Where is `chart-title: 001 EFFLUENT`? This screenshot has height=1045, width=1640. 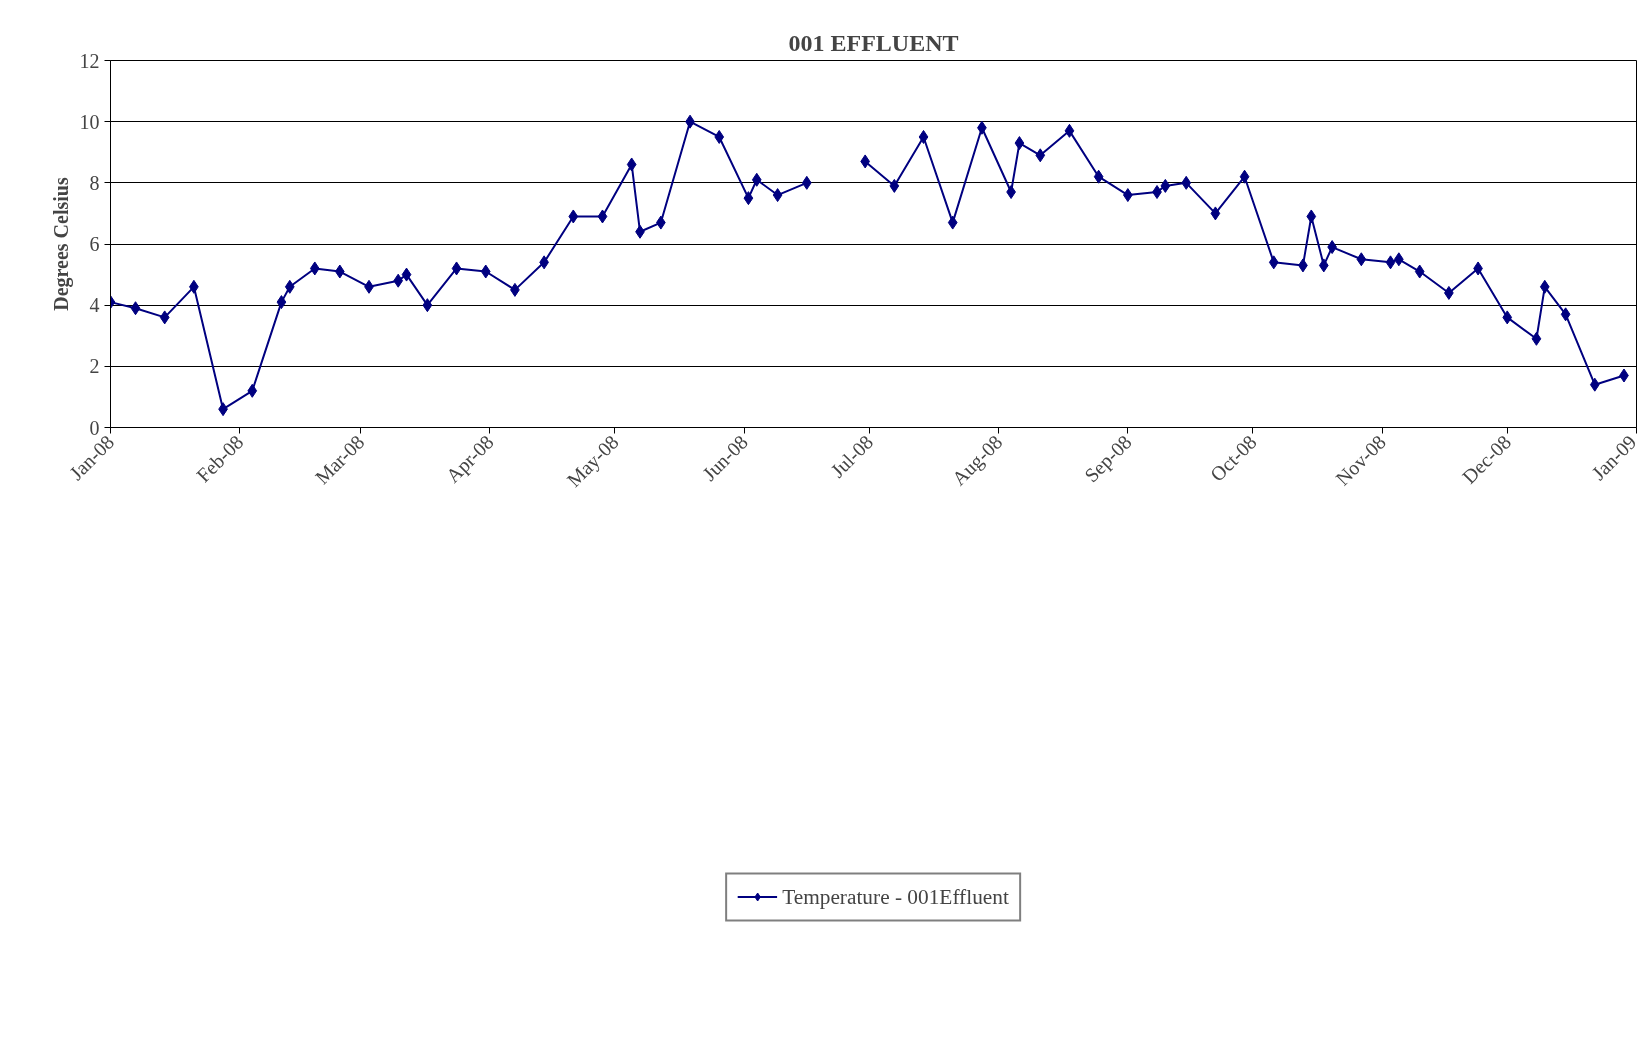 chart-title: 001 EFFLUENT is located at coordinates (873, 42).